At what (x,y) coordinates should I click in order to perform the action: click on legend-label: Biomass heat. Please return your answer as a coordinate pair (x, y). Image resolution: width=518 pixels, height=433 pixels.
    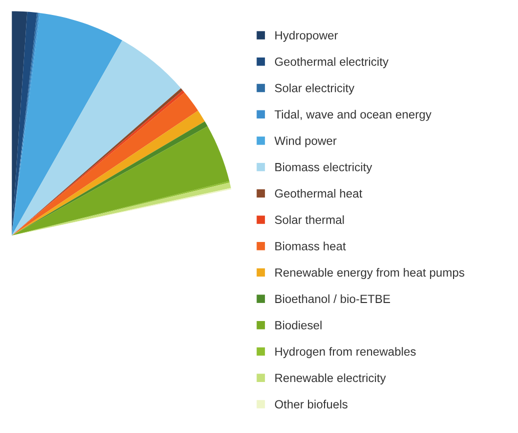
    Looking at the image, I should click on (310, 246).